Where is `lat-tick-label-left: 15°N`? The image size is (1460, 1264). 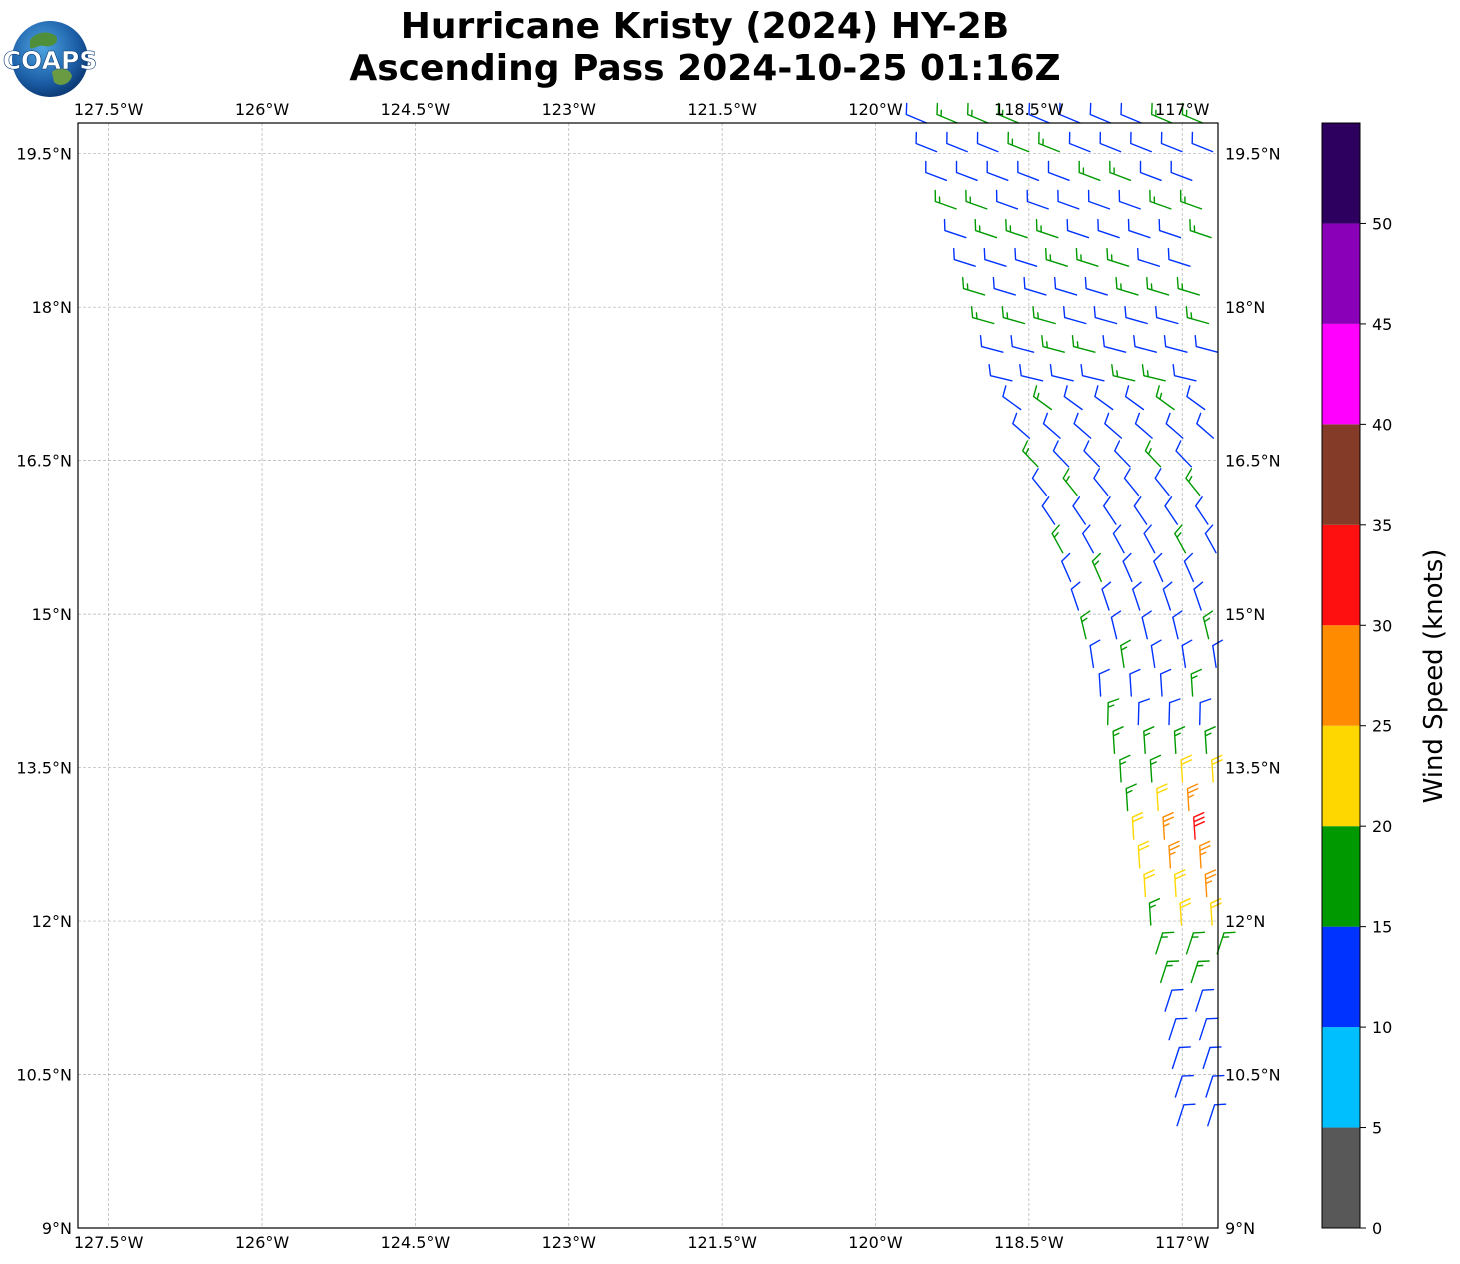
lat-tick-label-left: 15°N is located at coordinates (52, 614).